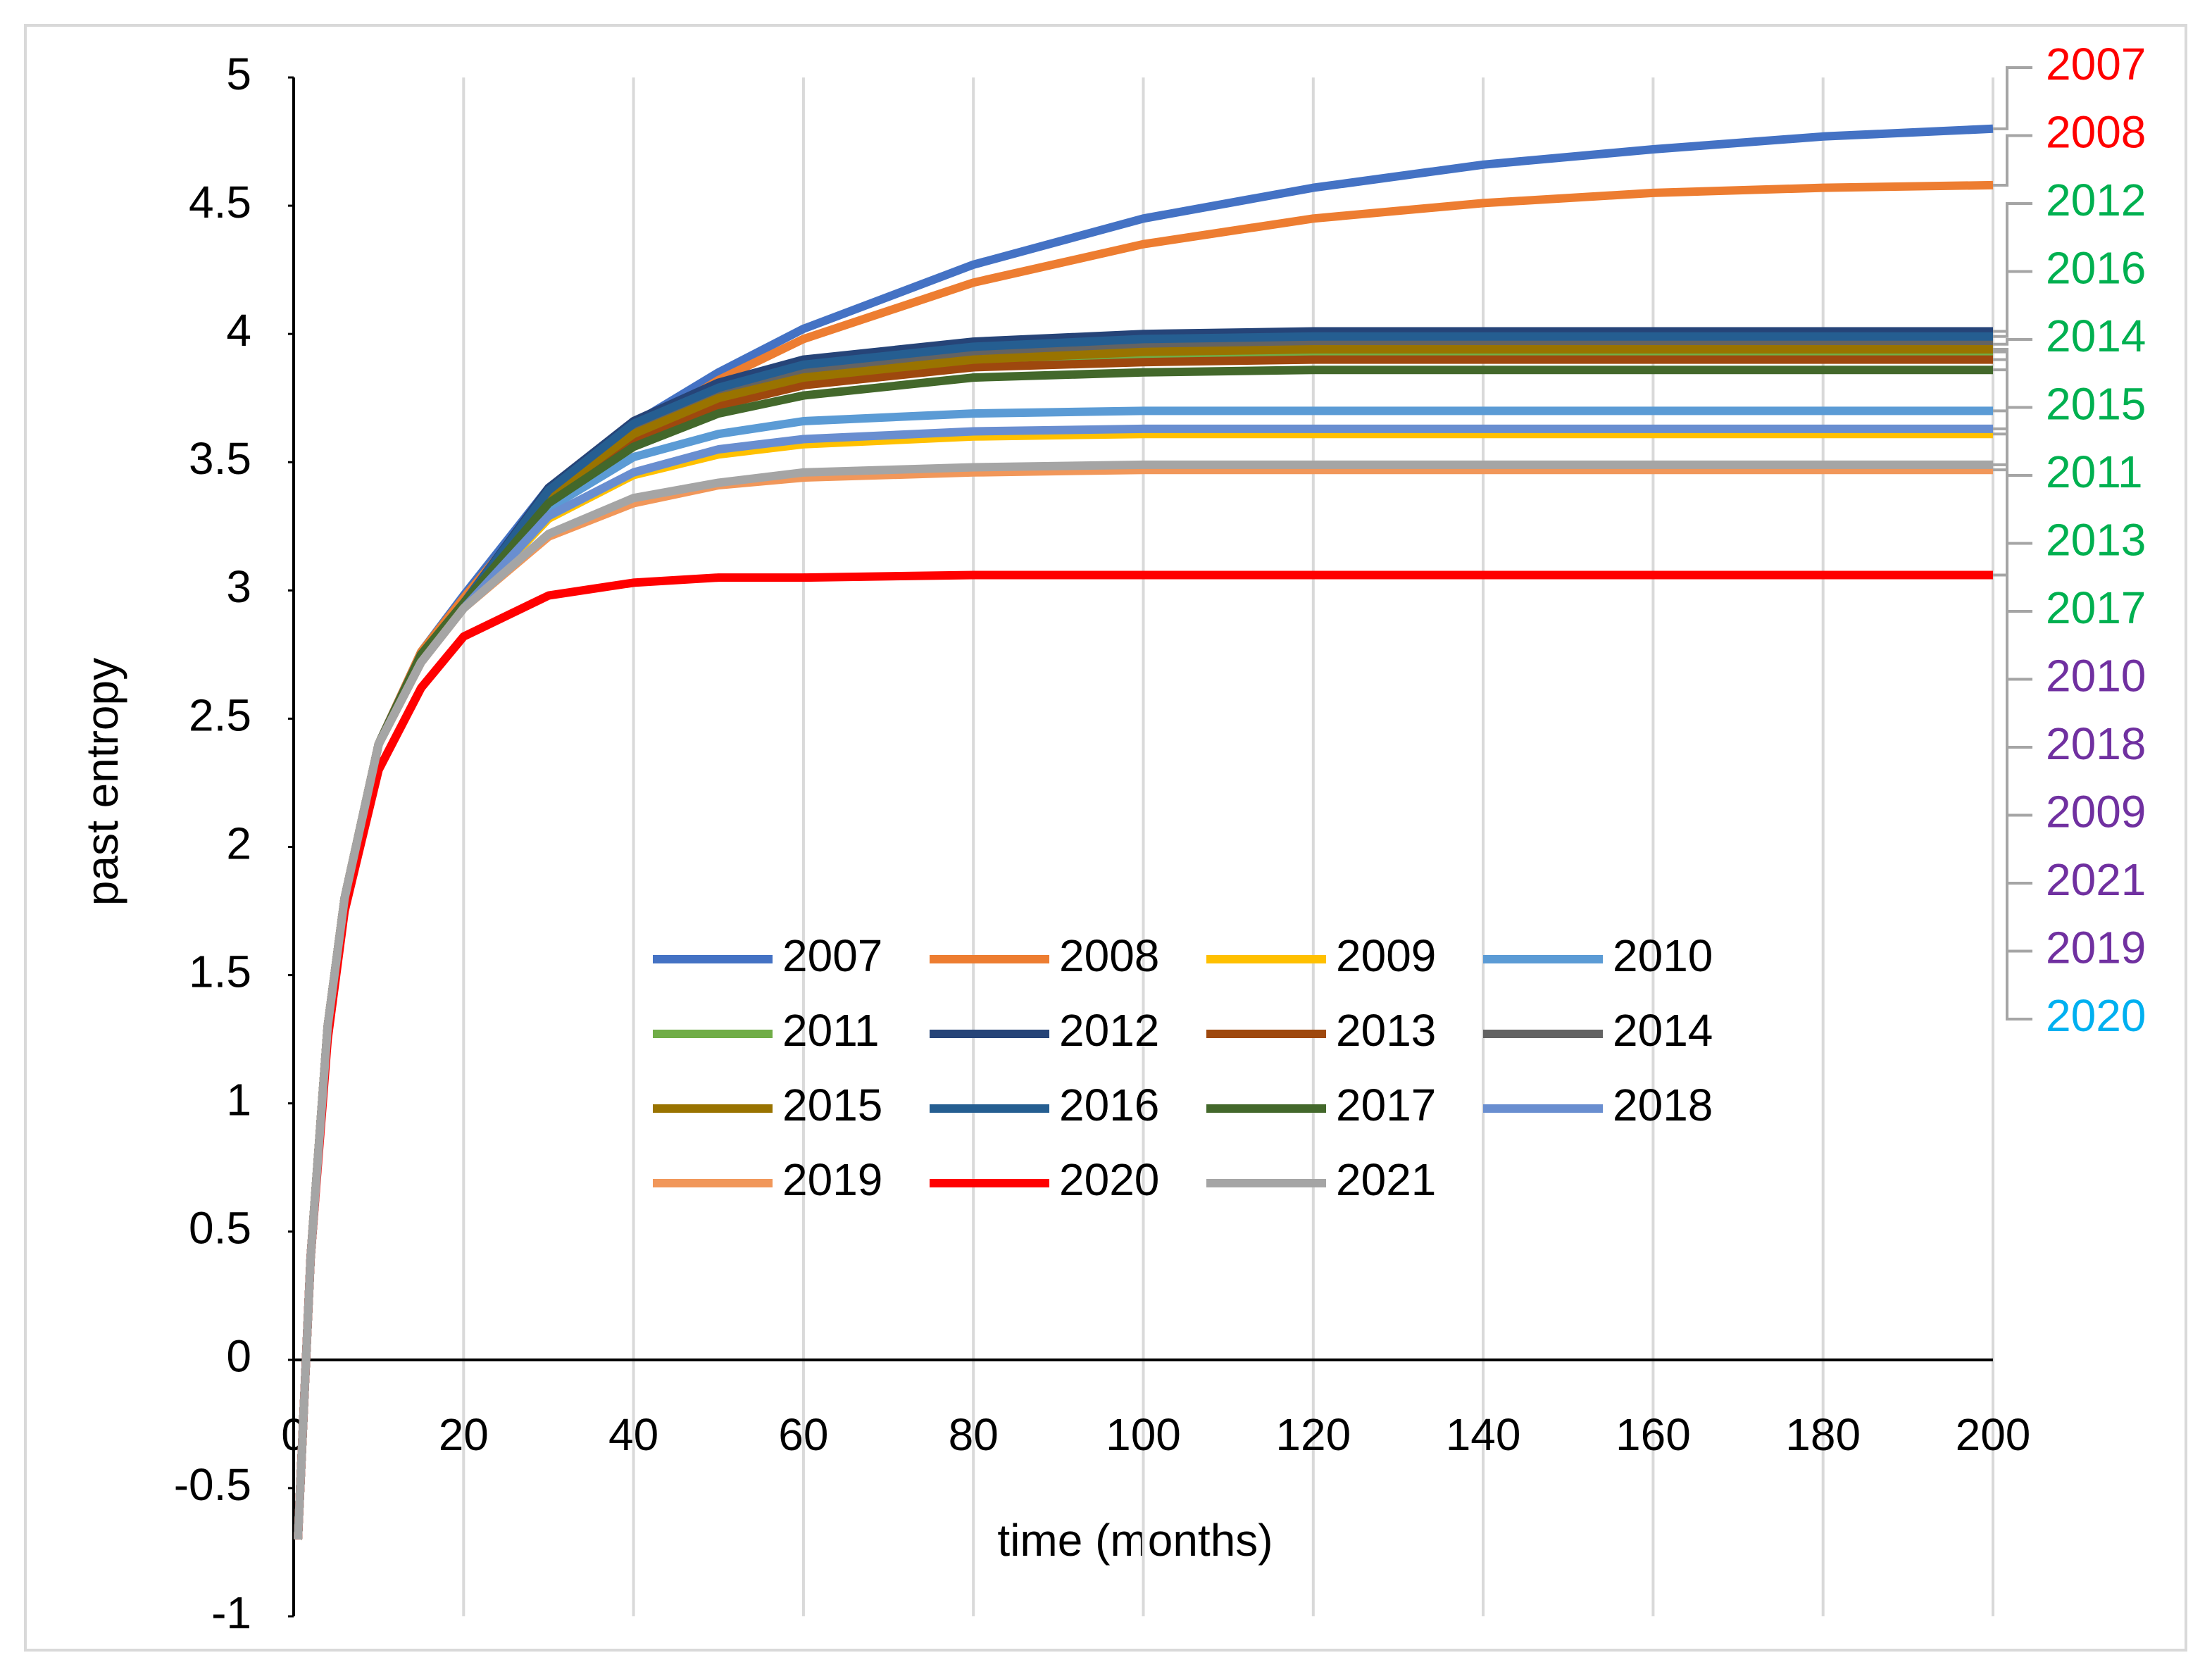 This screenshot has width=2212, height=1679. I want to click on annotation: 2011, so click(2094, 472).